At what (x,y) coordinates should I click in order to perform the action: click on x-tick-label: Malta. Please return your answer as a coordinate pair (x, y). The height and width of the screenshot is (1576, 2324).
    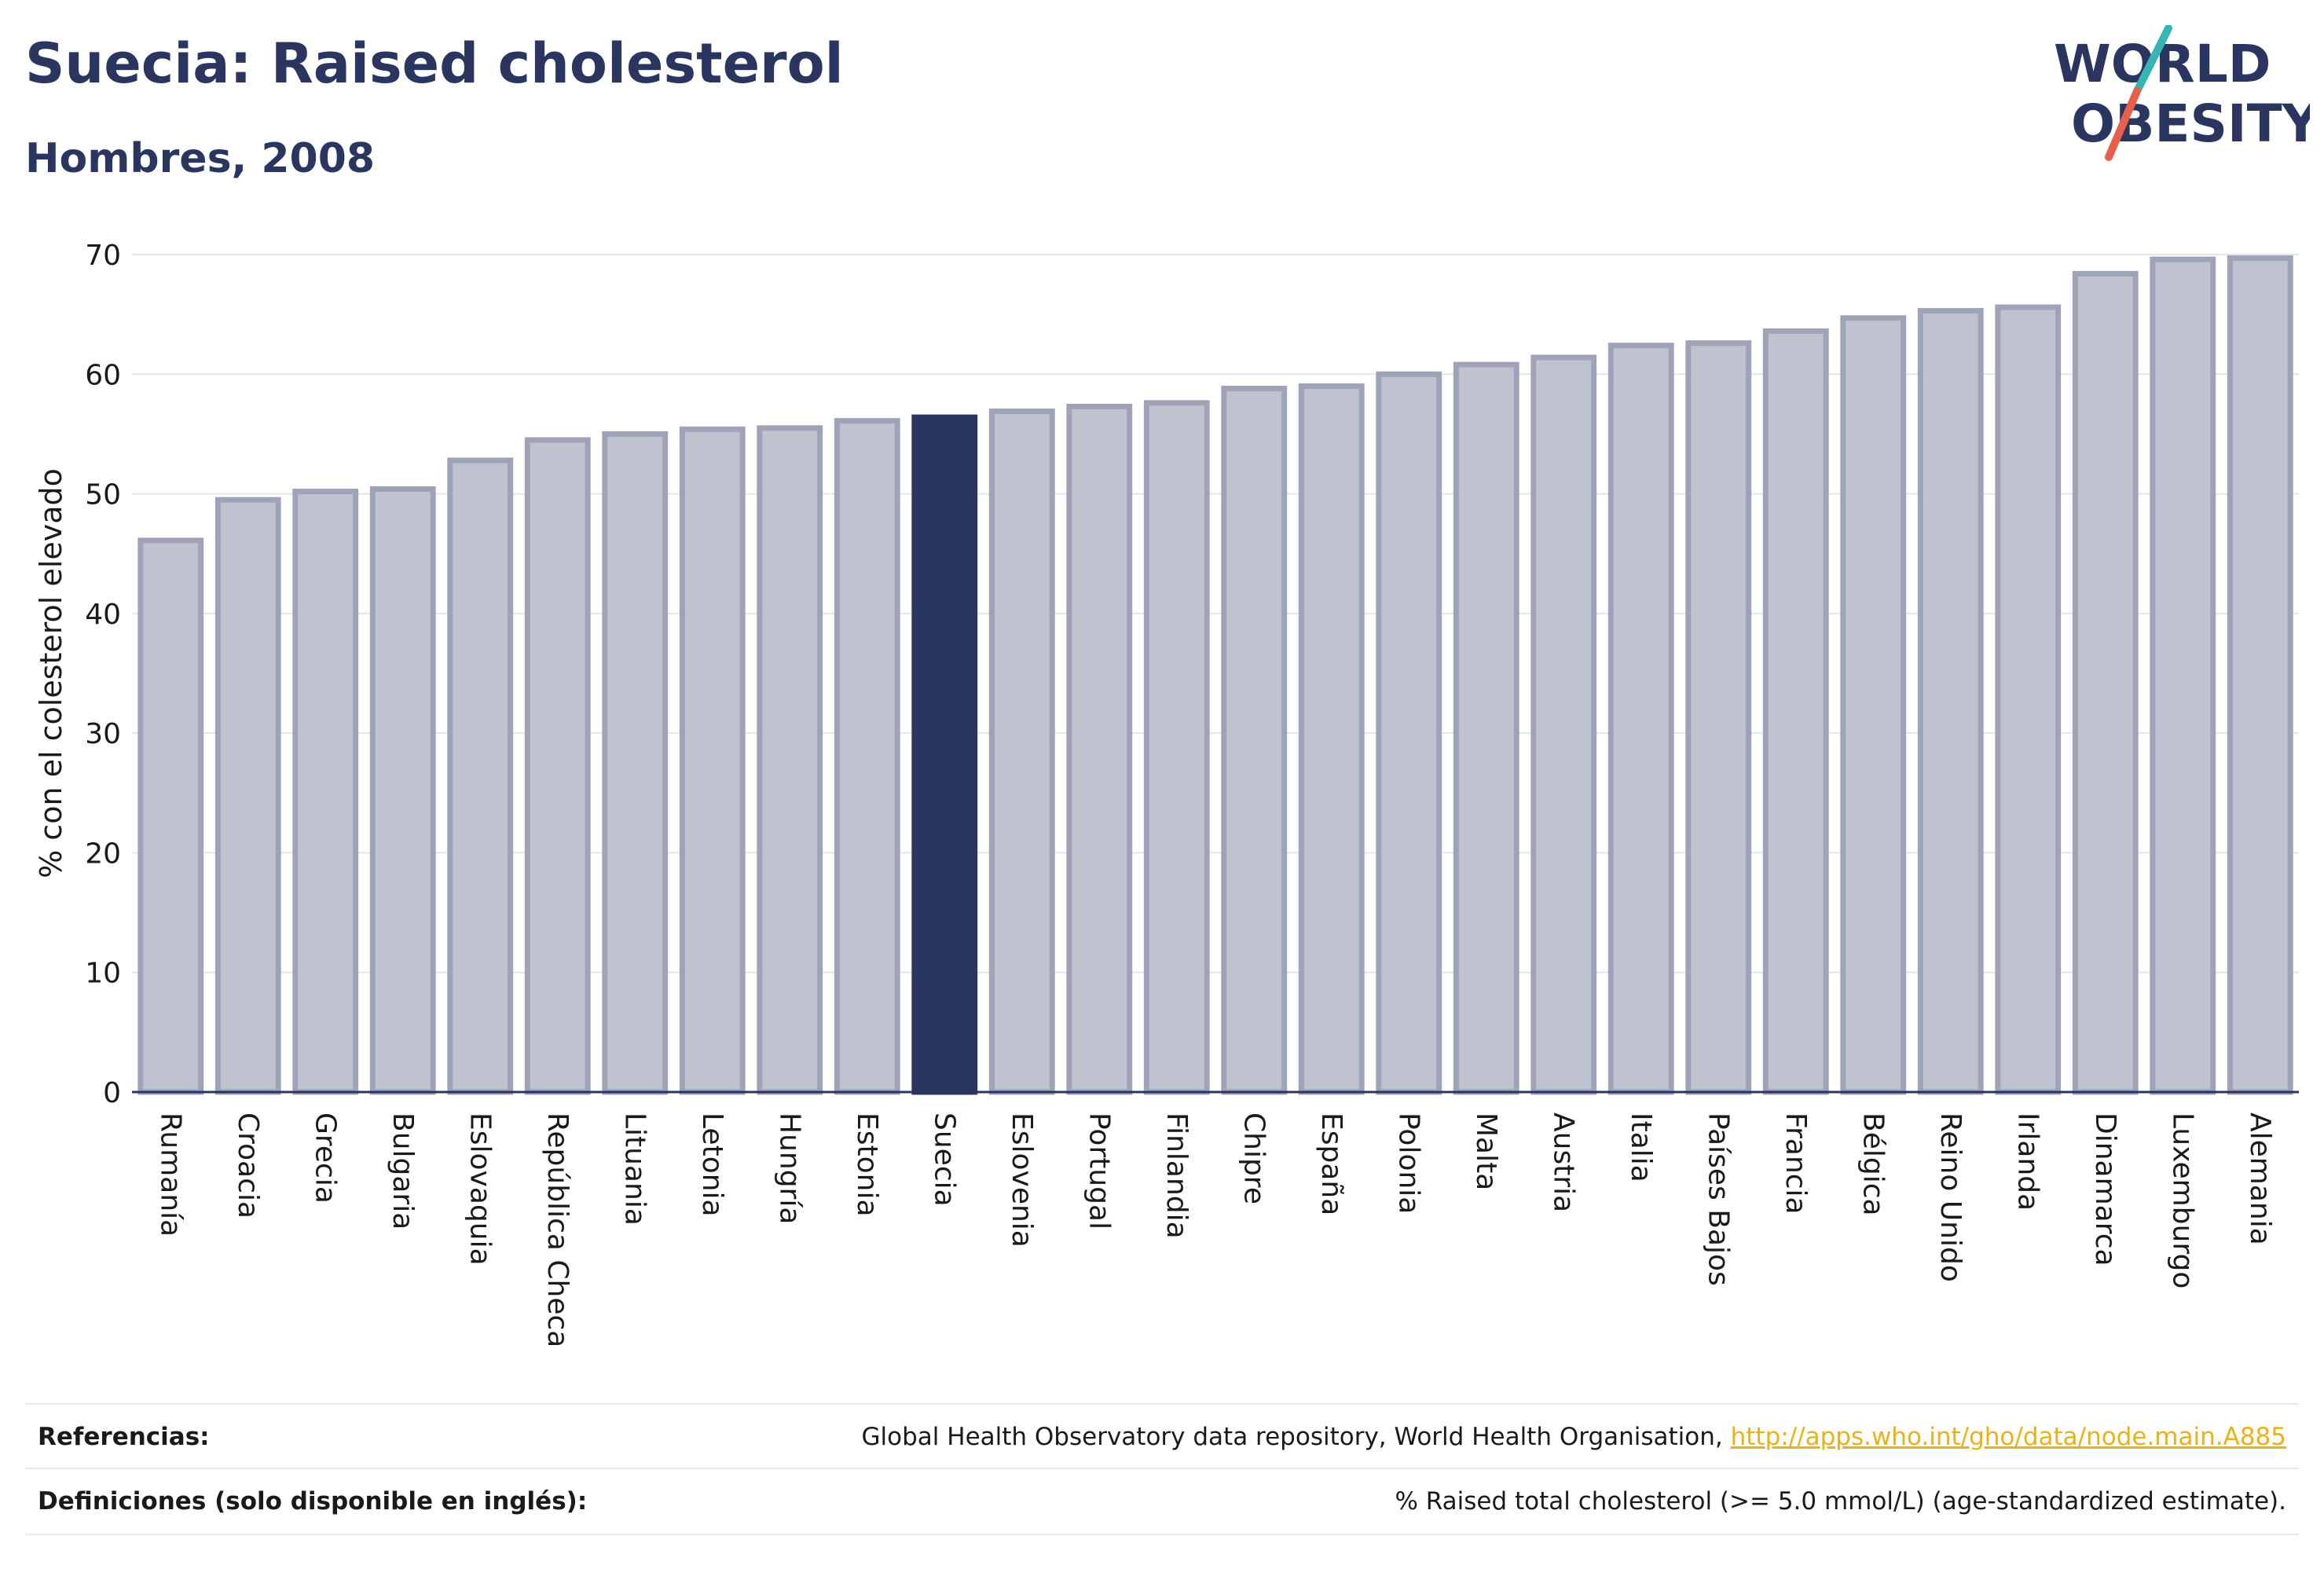
    Looking at the image, I should click on (1486, 1151).